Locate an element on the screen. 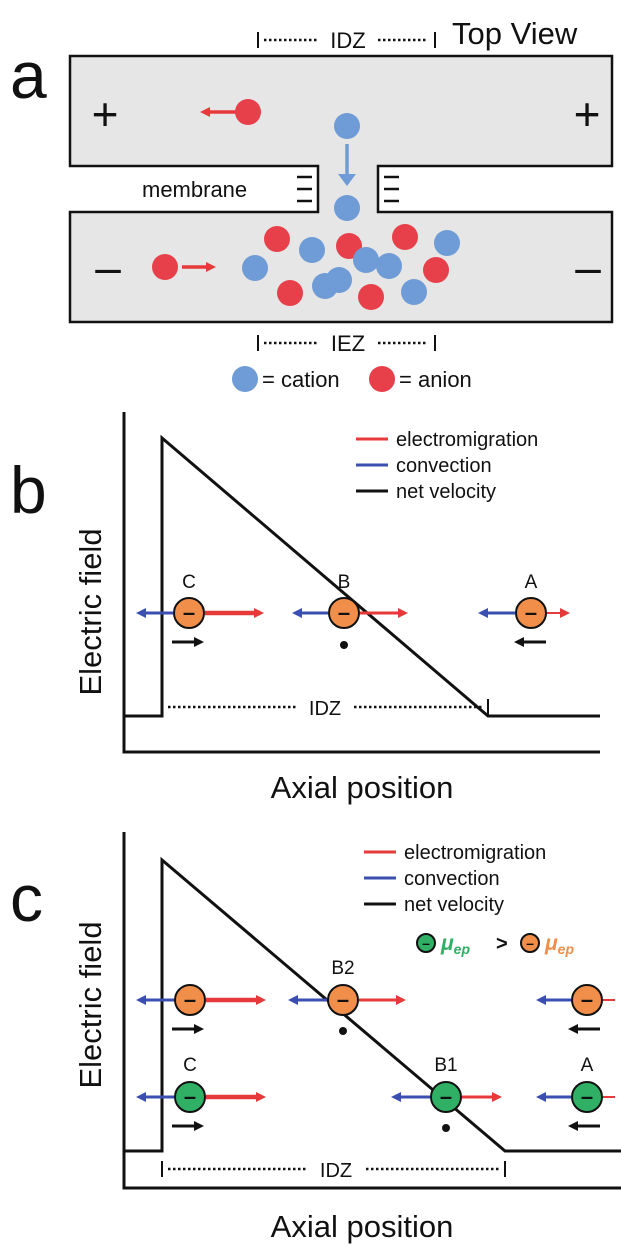  panel-c-idz-label: IDZ is located at coordinates (336, 1171).